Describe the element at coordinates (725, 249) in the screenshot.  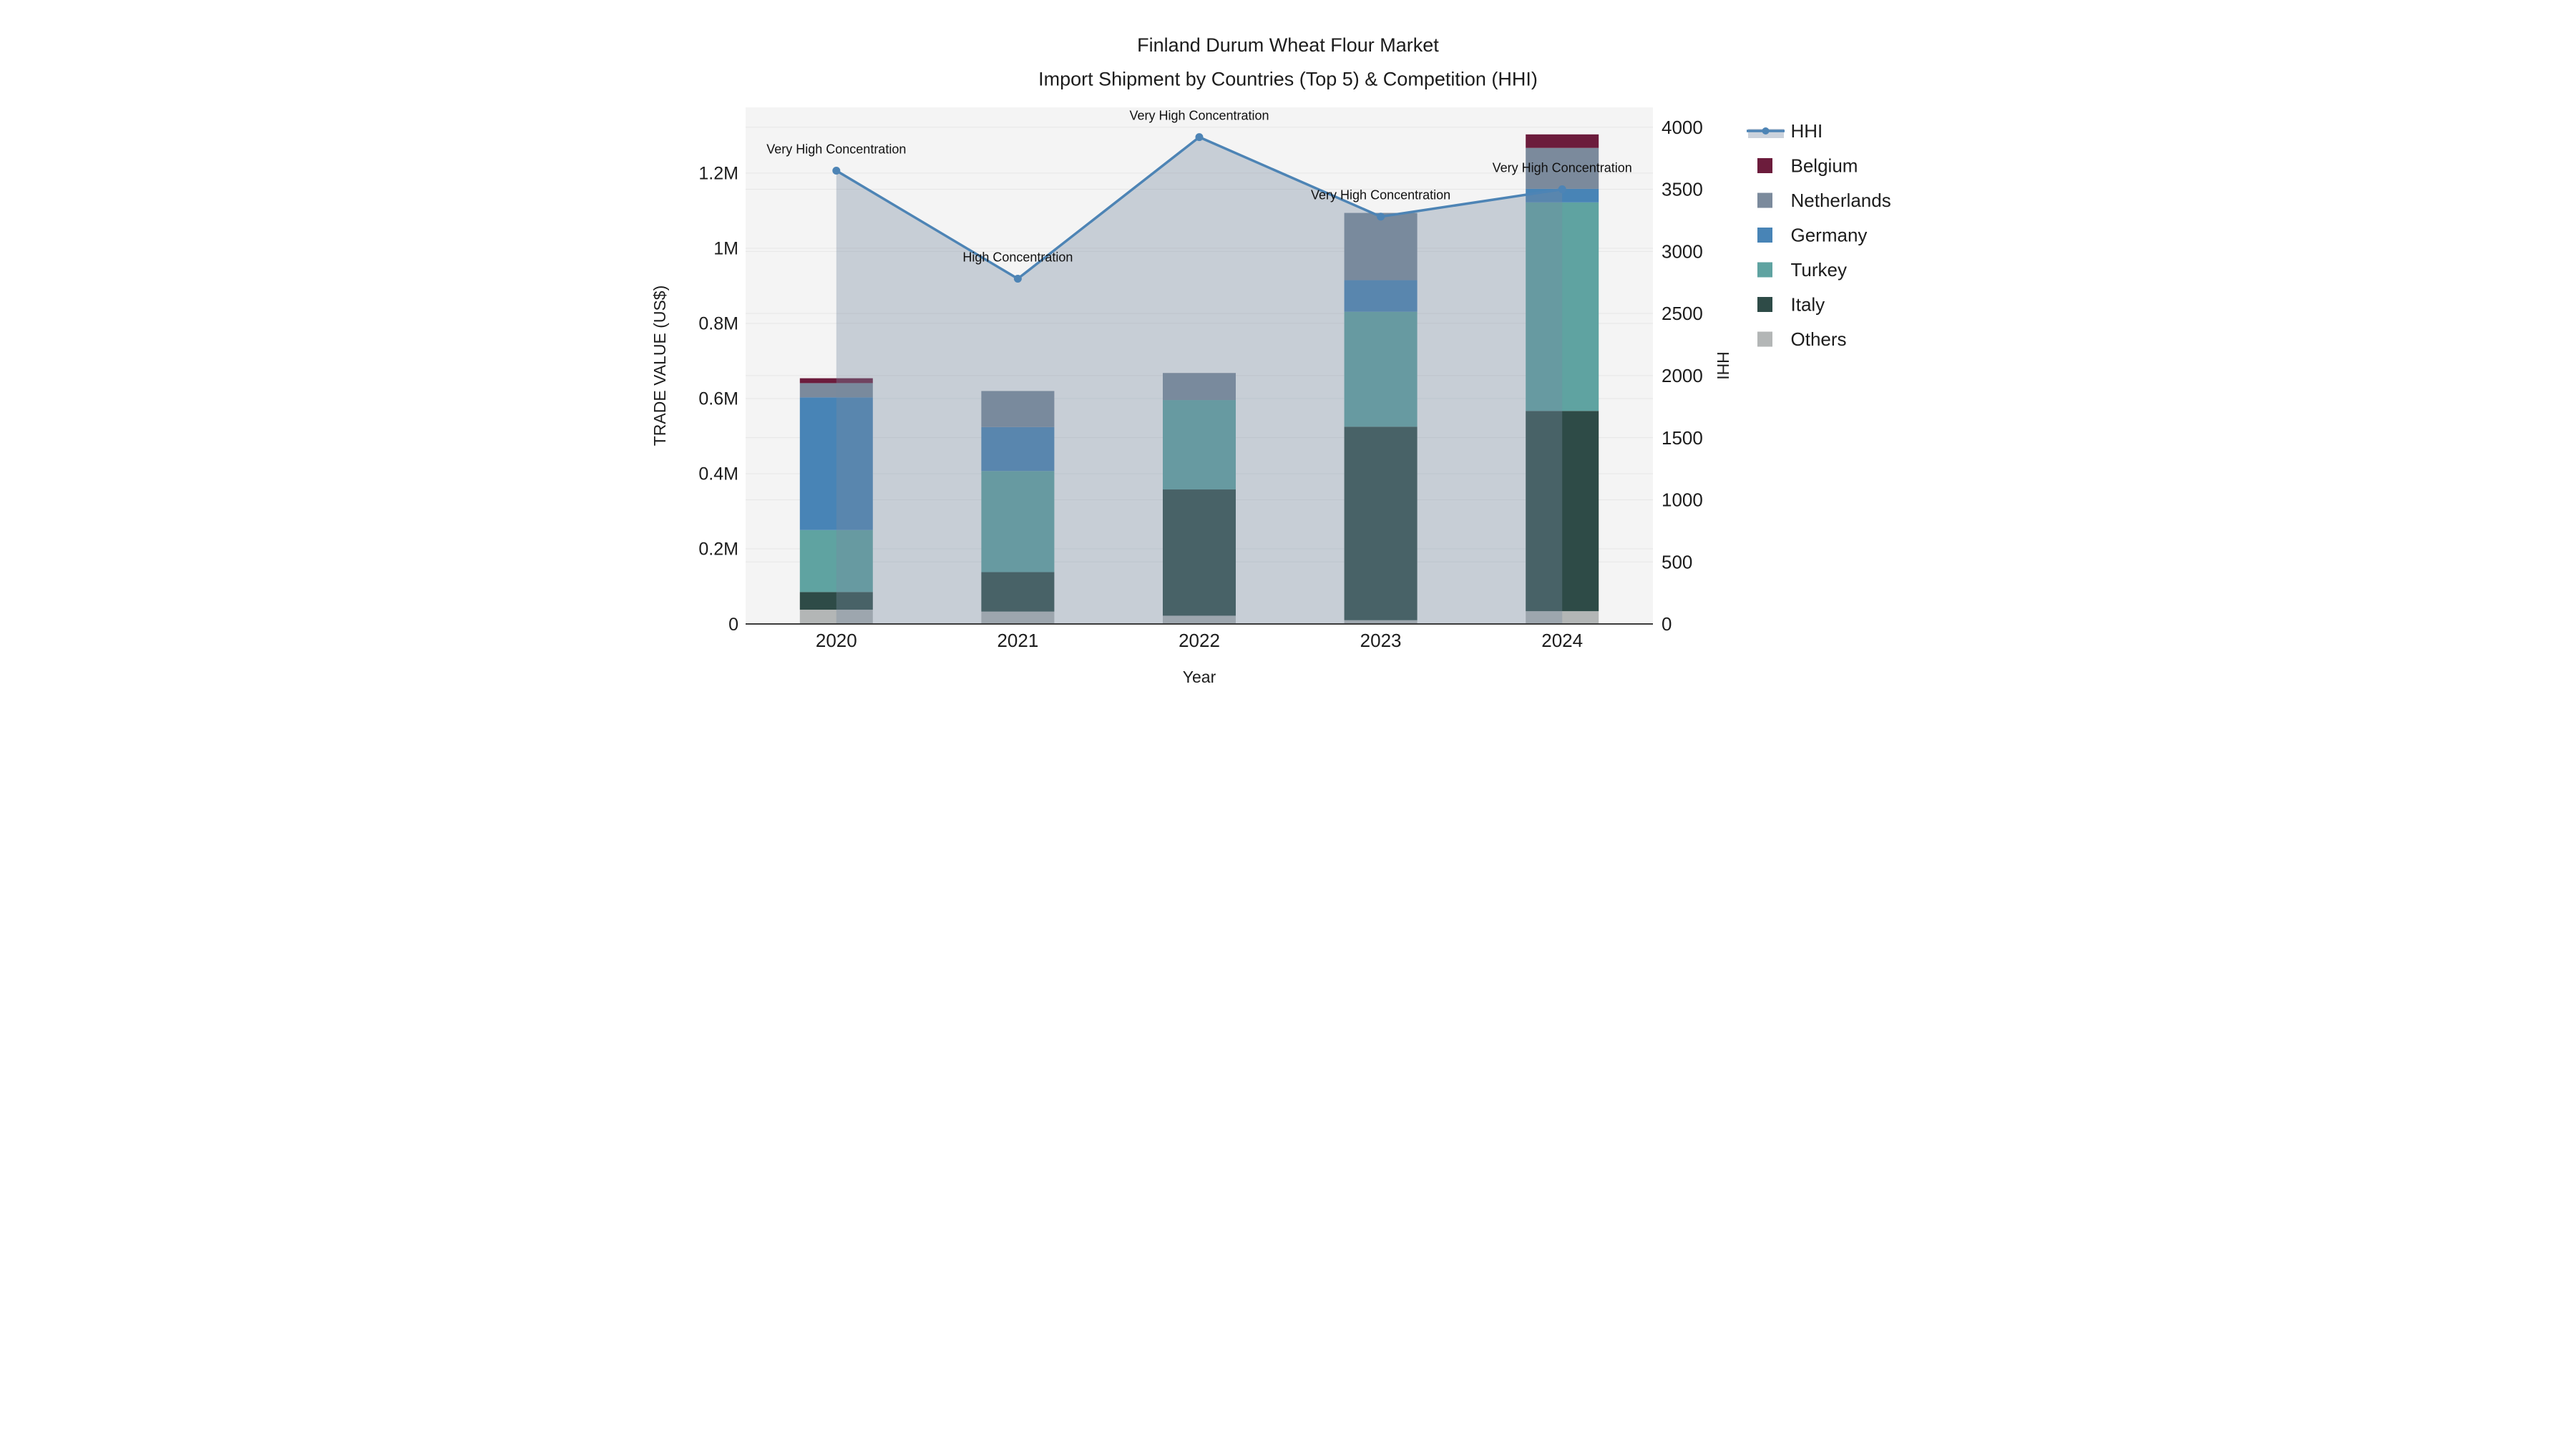
I see `y-left-tick-label: 1M` at that location.